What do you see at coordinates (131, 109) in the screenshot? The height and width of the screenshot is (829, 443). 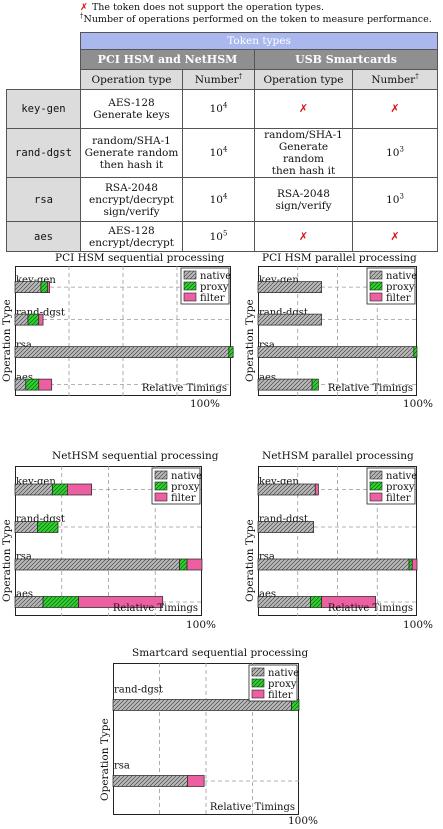 I see `pci-op-cell: AES-128 Generate keys` at bounding box center [131, 109].